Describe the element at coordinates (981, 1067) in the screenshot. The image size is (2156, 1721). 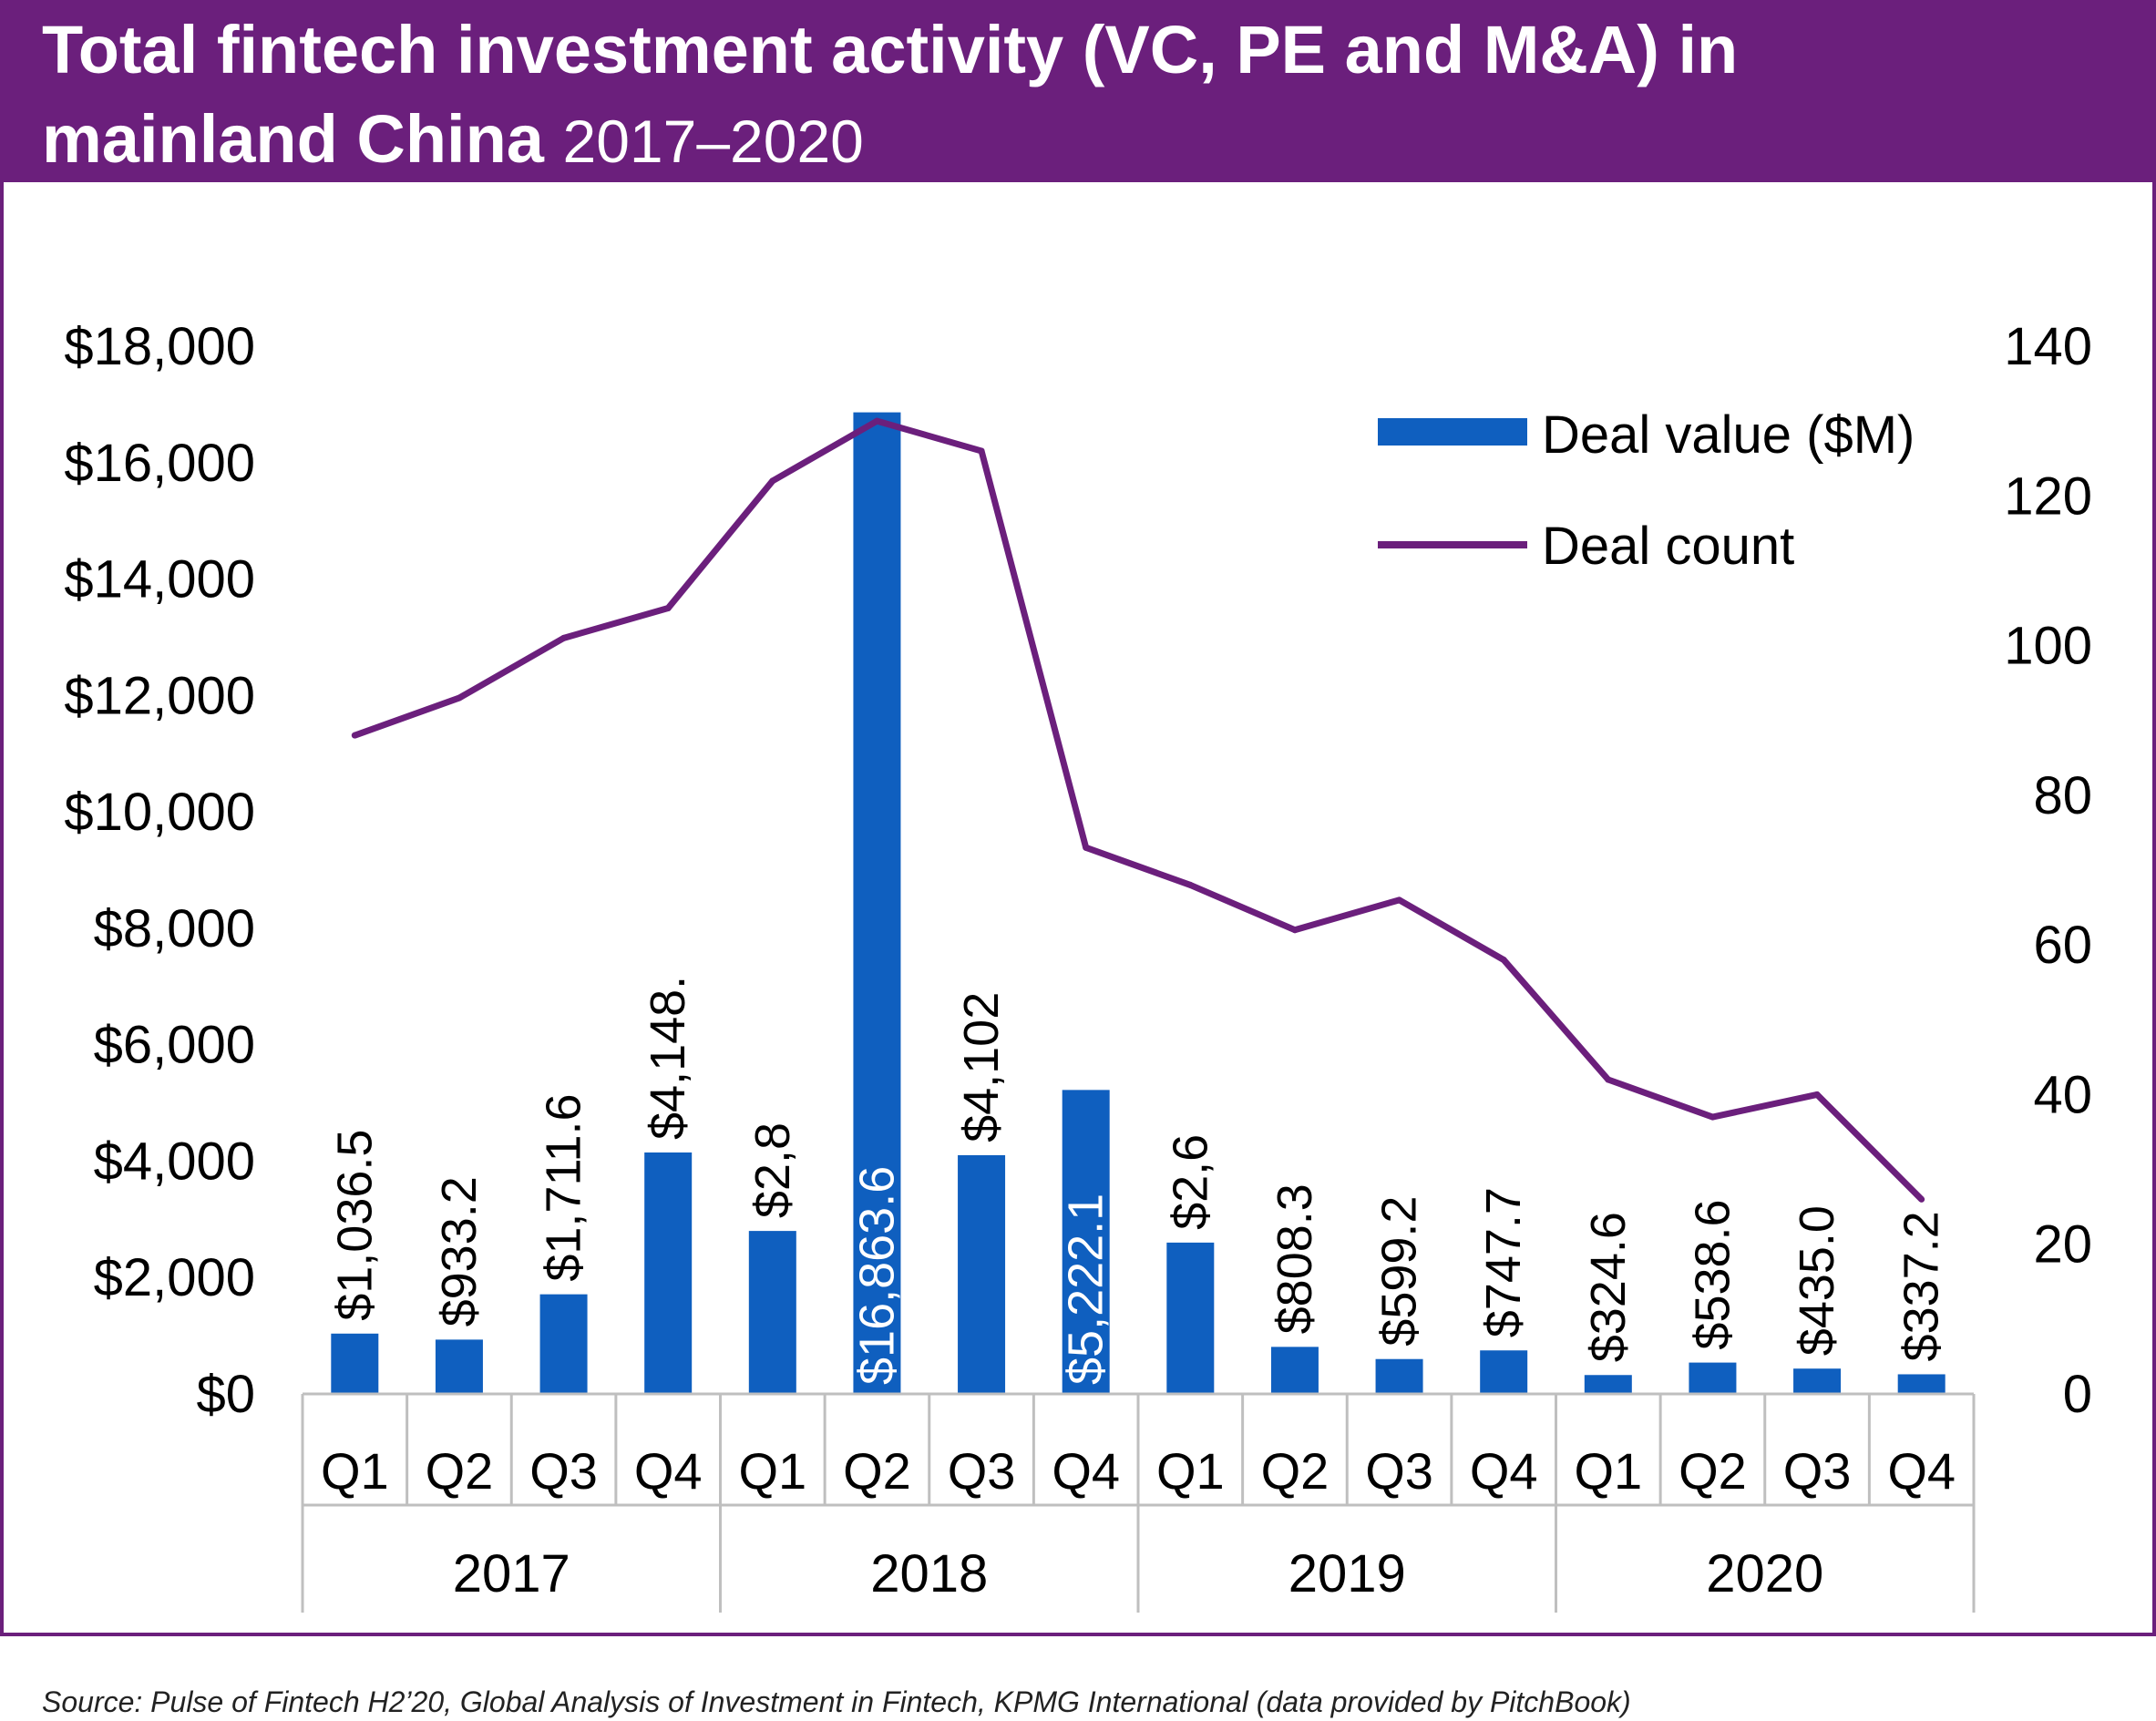
I see `bar-data-label: $4,102` at that location.